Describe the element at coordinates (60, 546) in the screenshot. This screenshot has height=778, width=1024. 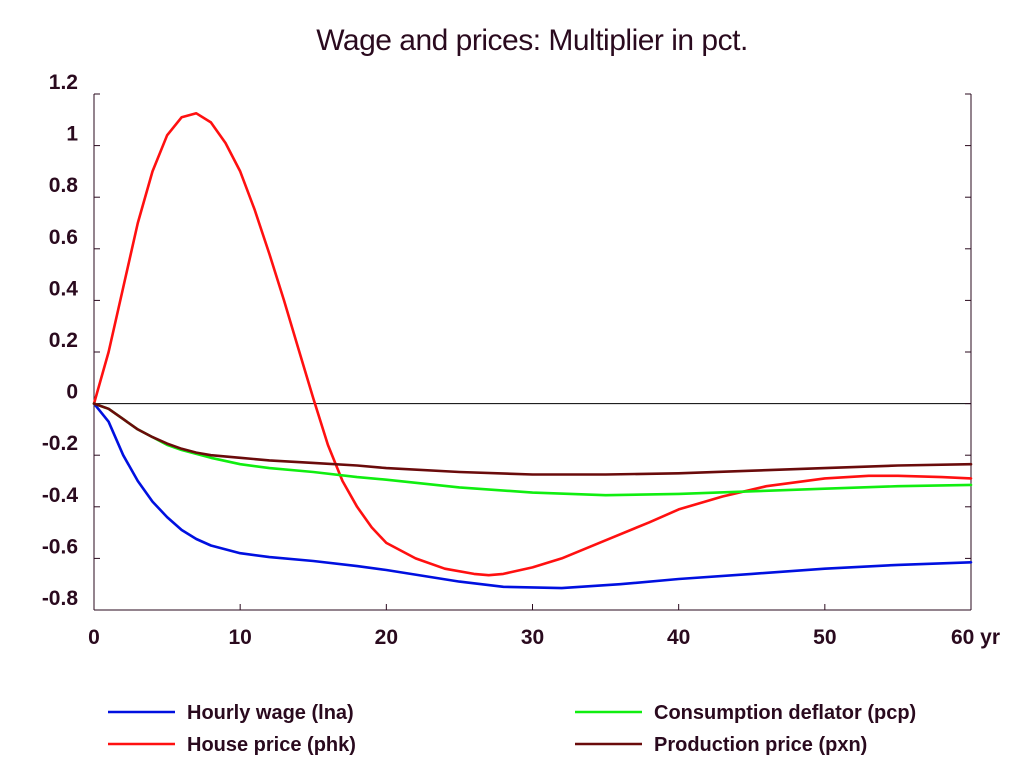
I see `y-tick-label: -0.6` at that location.